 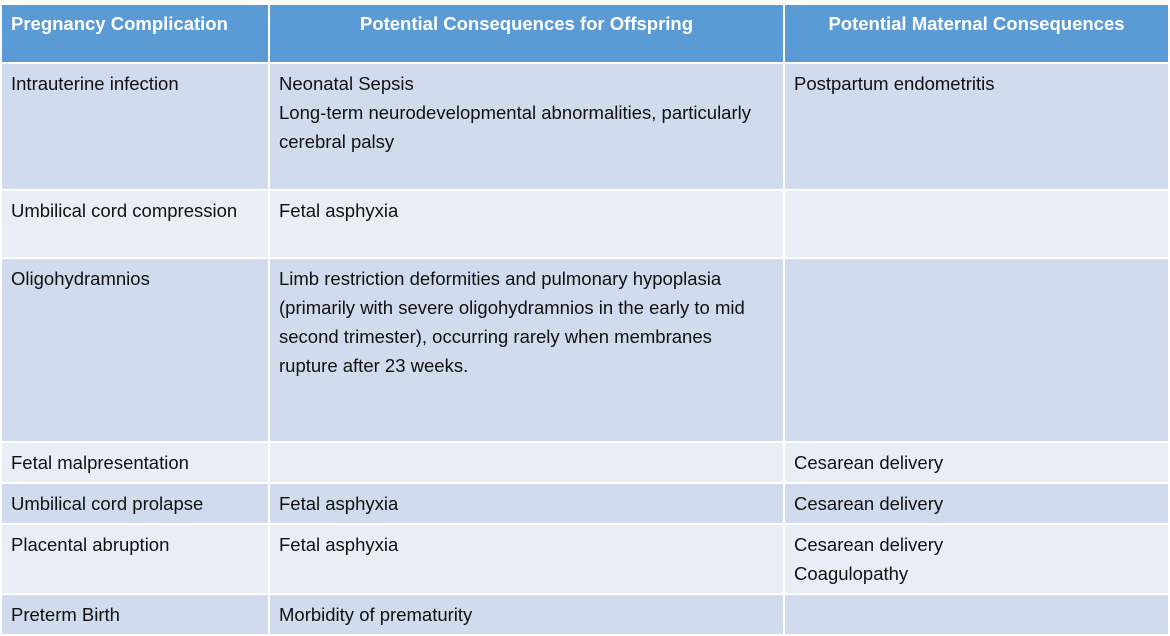 I want to click on table-row: Umbilical cord compression Fetal asphyxia, so click(x=585, y=224).